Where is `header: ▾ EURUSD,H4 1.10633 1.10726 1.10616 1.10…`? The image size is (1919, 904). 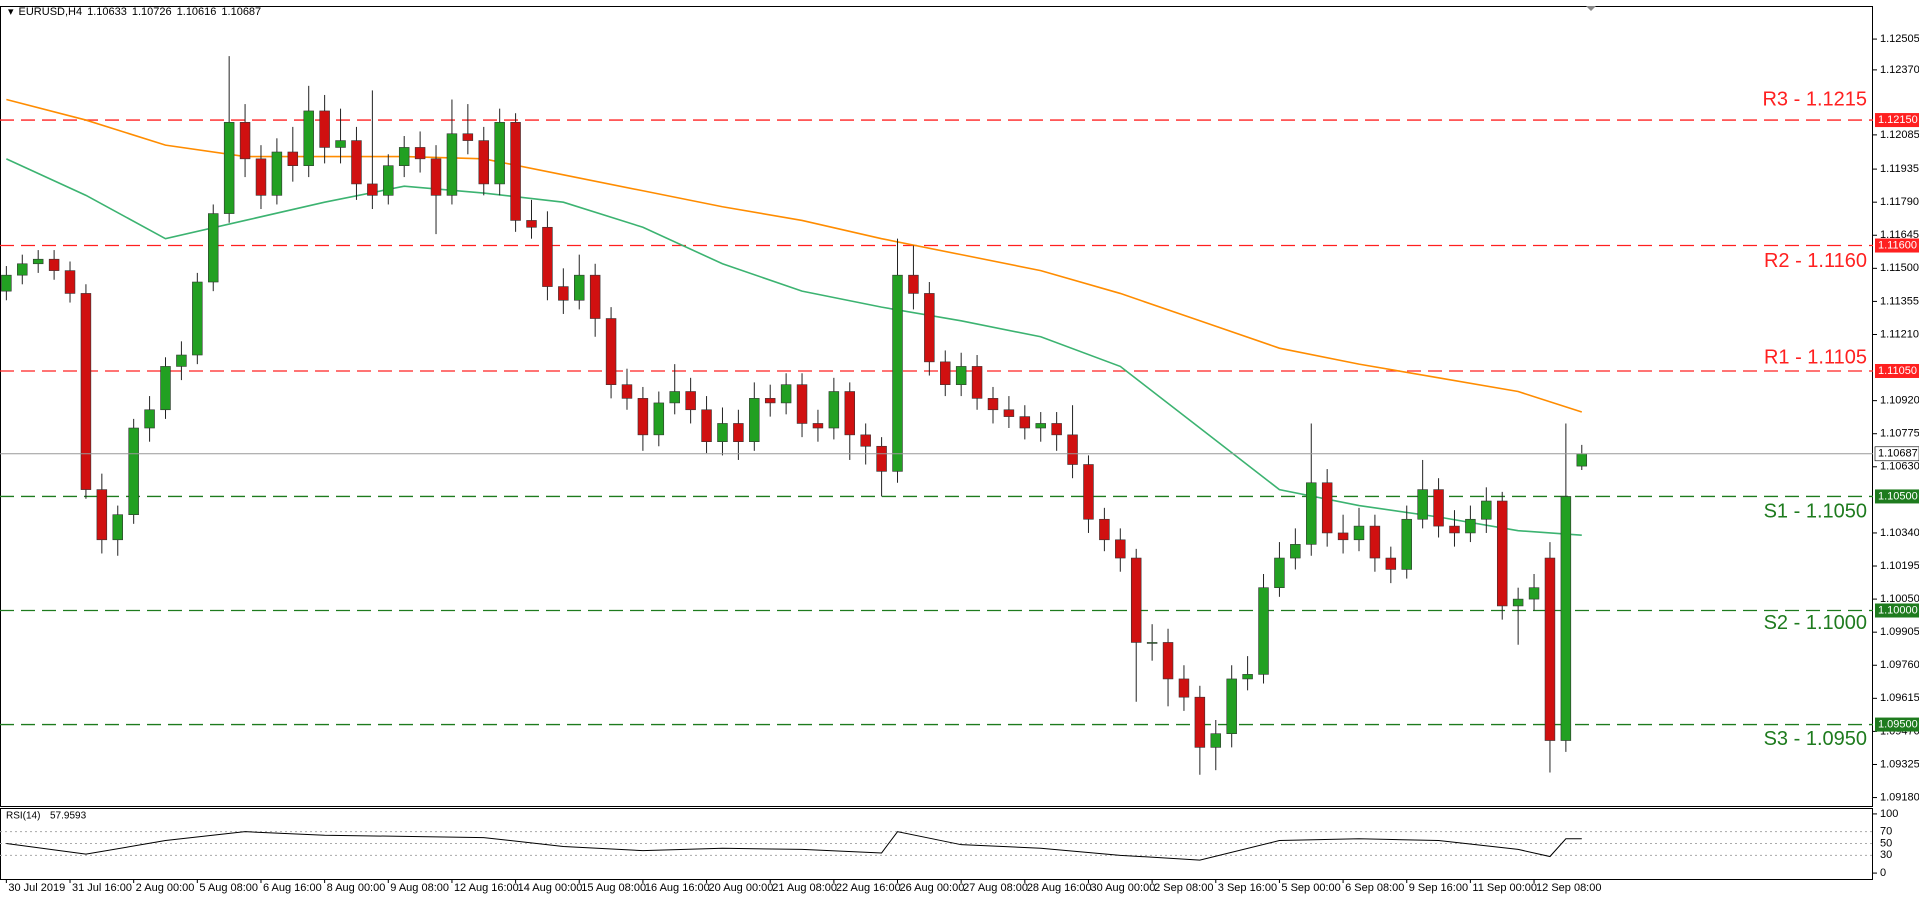
header: ▾ EURUSD,H4 1.10633 1.10726 1.10616 1.10… is located at coordinates (135, 12).